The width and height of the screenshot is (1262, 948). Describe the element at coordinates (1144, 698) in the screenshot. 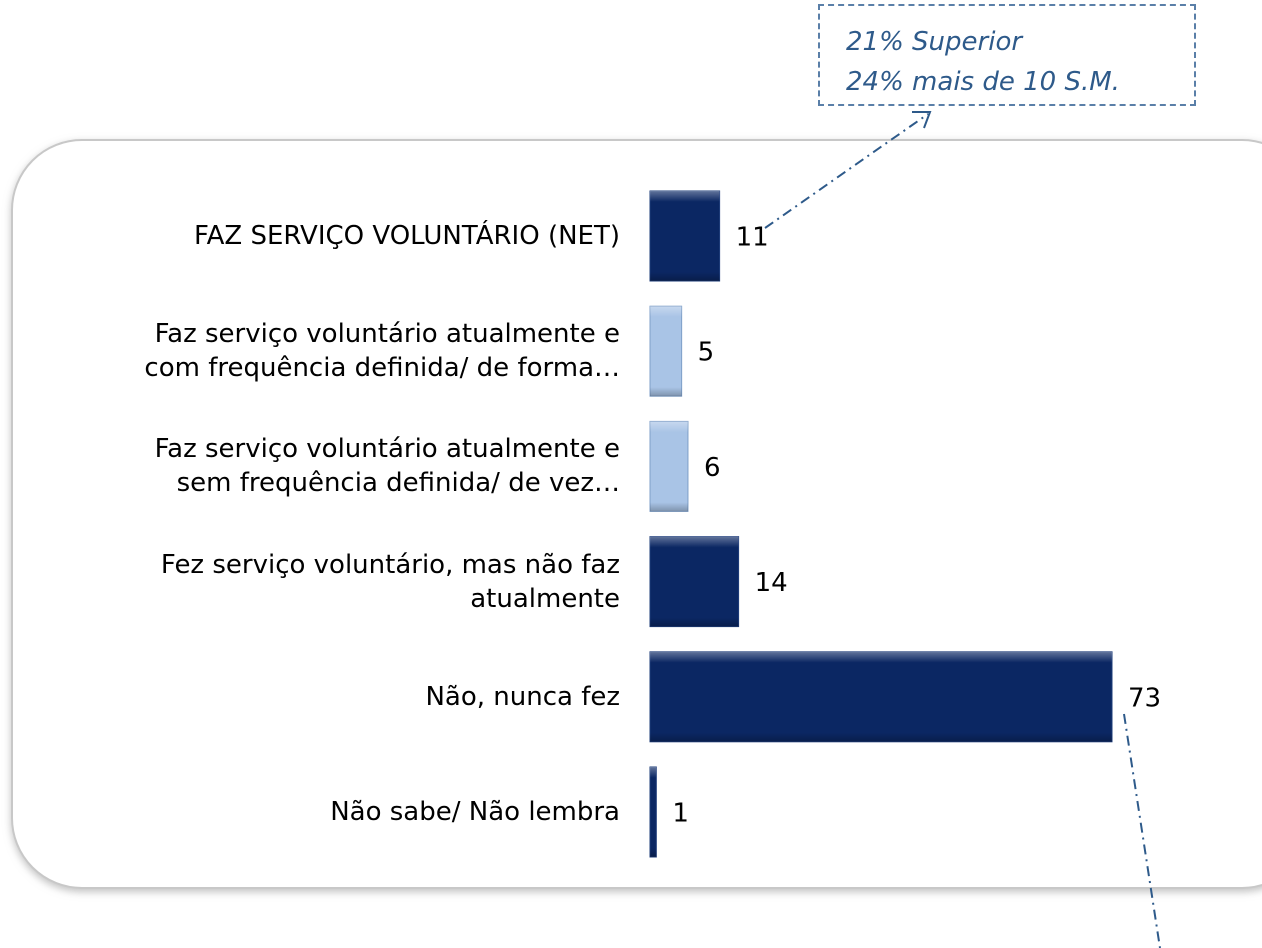

I see `value-label: 73` at that location.